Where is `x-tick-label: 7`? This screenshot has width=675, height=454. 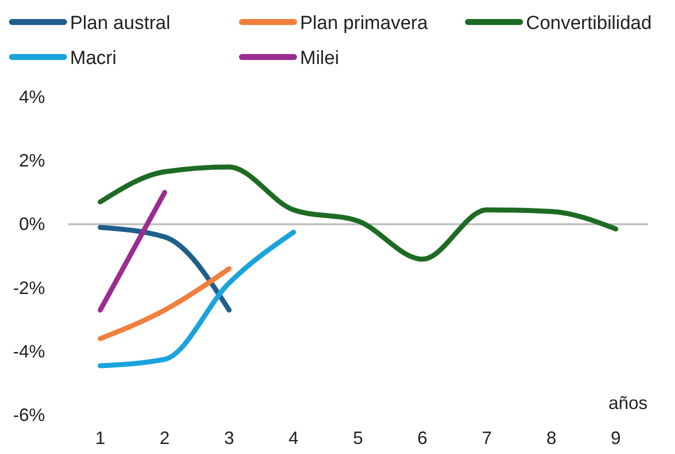
x-tick-label: 7 is located at coordinates (487, 438).